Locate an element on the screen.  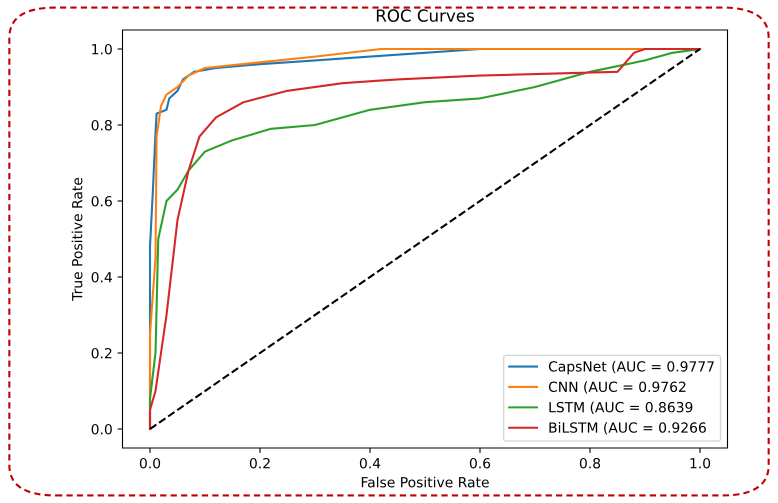
legend-label: CNN (AUC = 0.9762 is located at coordinates (617, 387).